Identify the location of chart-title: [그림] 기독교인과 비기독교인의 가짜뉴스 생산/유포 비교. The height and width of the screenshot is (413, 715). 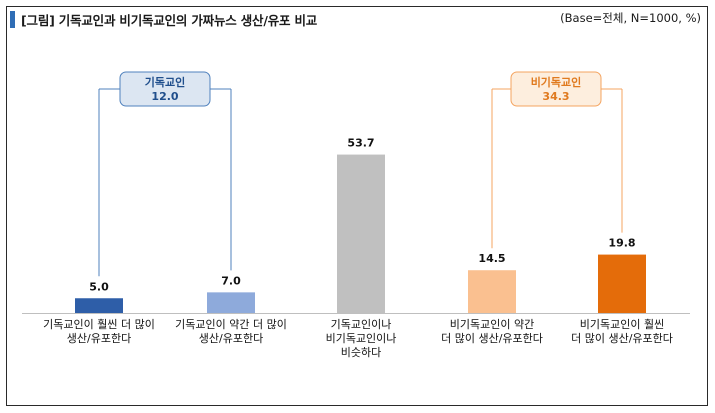
(169, 20).